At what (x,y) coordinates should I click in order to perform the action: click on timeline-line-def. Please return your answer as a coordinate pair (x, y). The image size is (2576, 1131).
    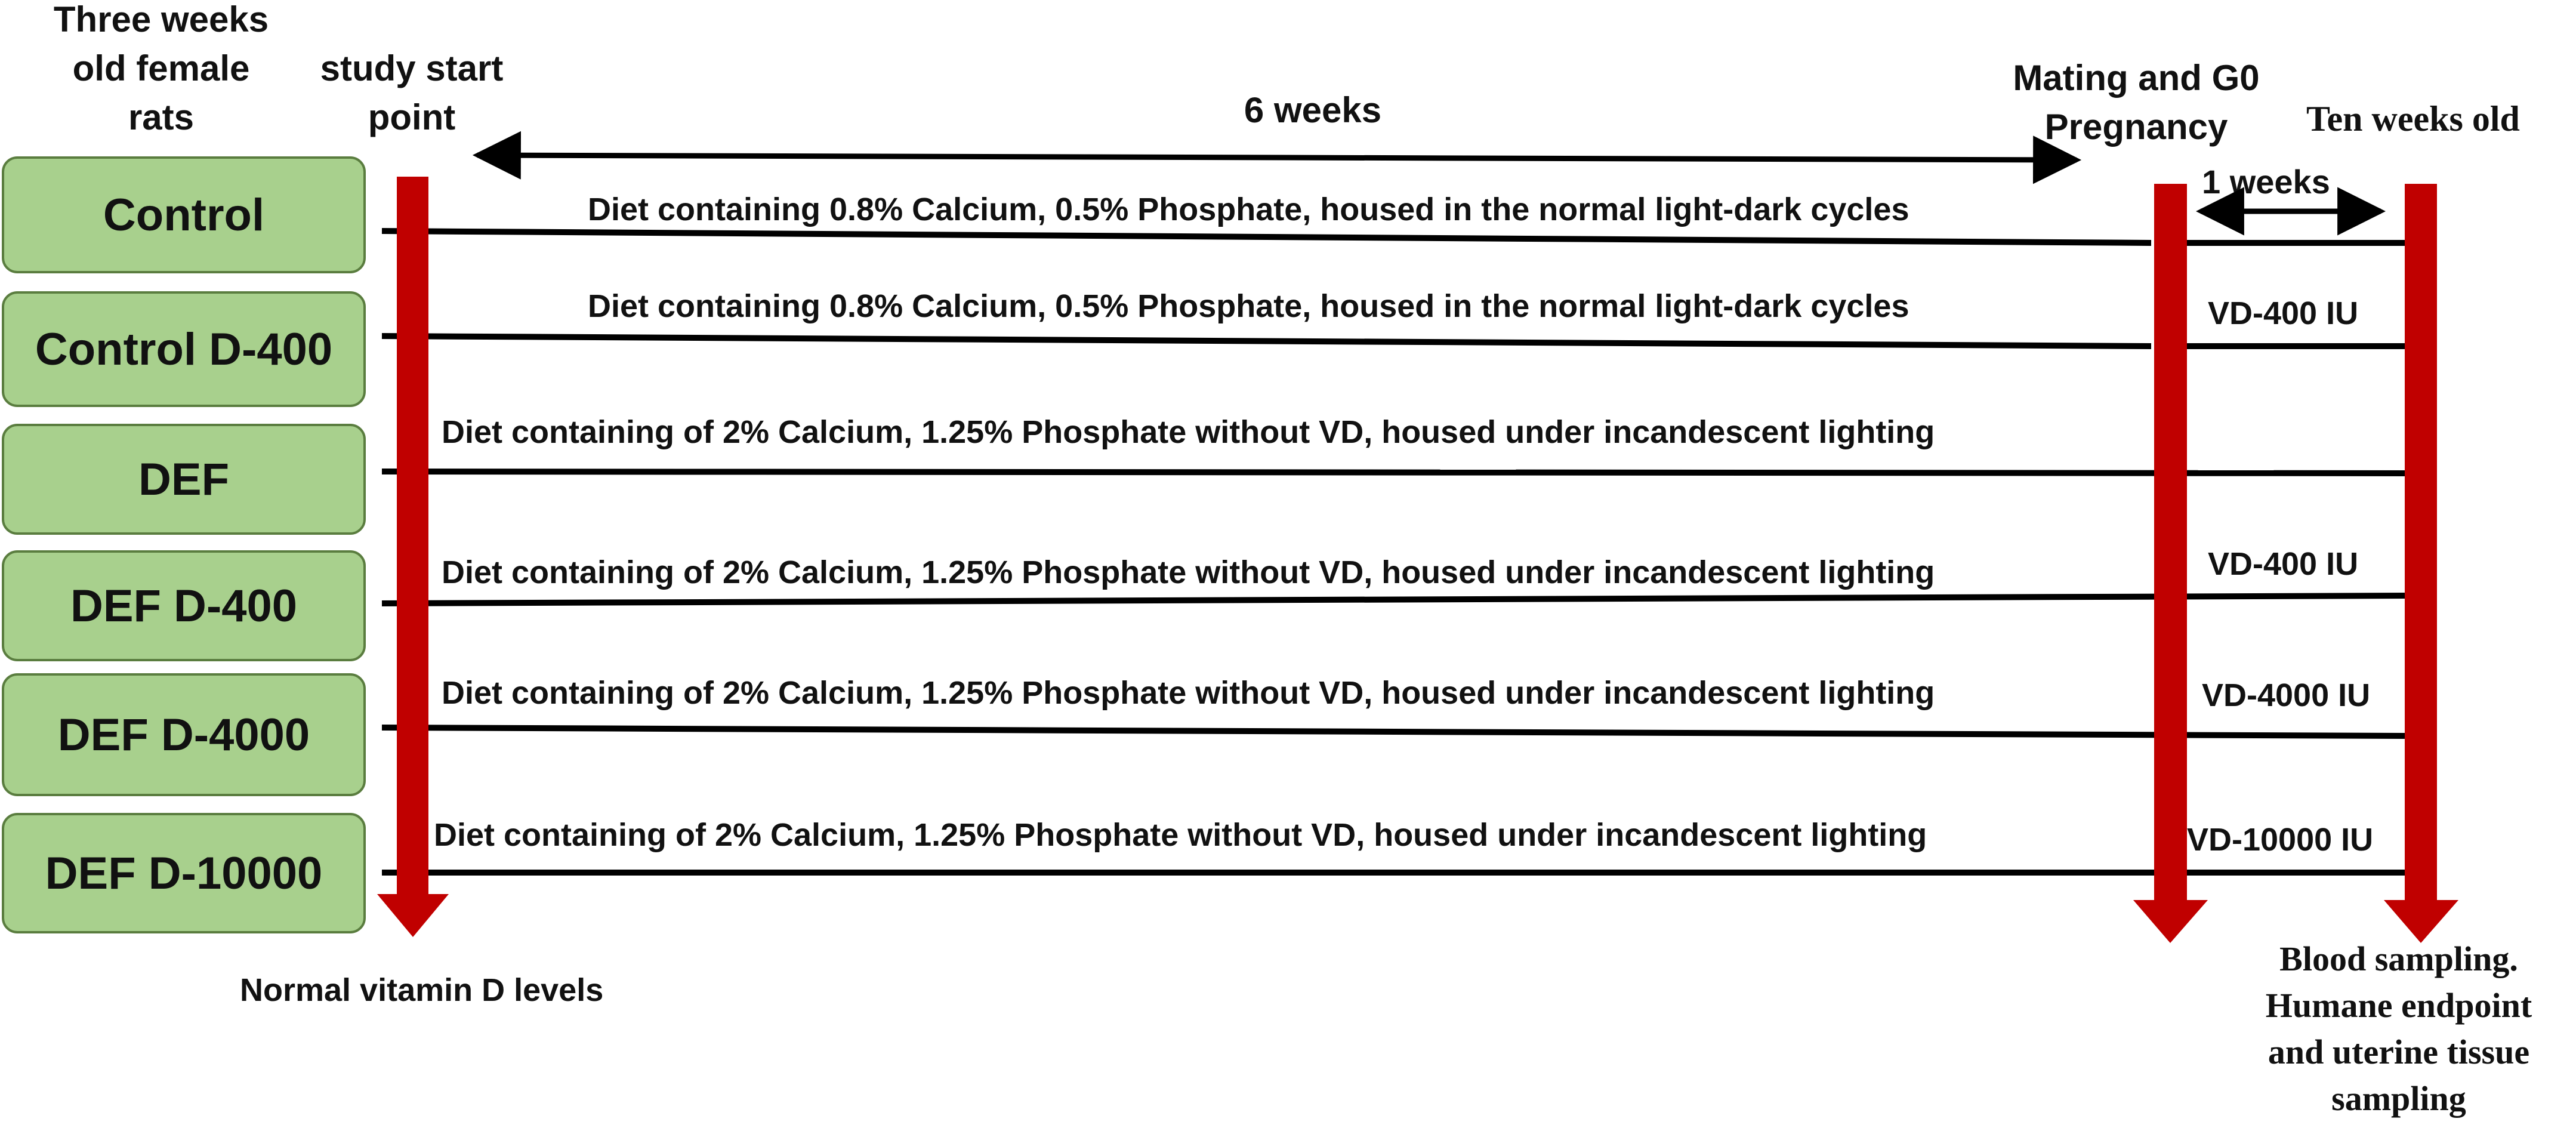
    Looking at the image, I should click on (1393, 472).